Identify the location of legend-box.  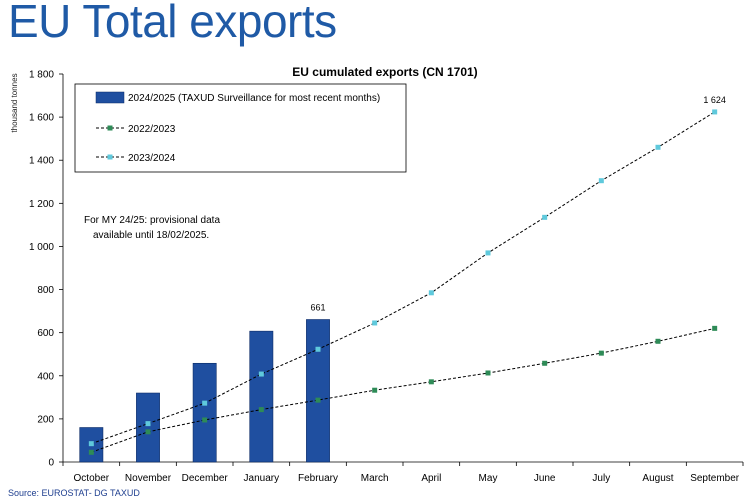
(240, 128).